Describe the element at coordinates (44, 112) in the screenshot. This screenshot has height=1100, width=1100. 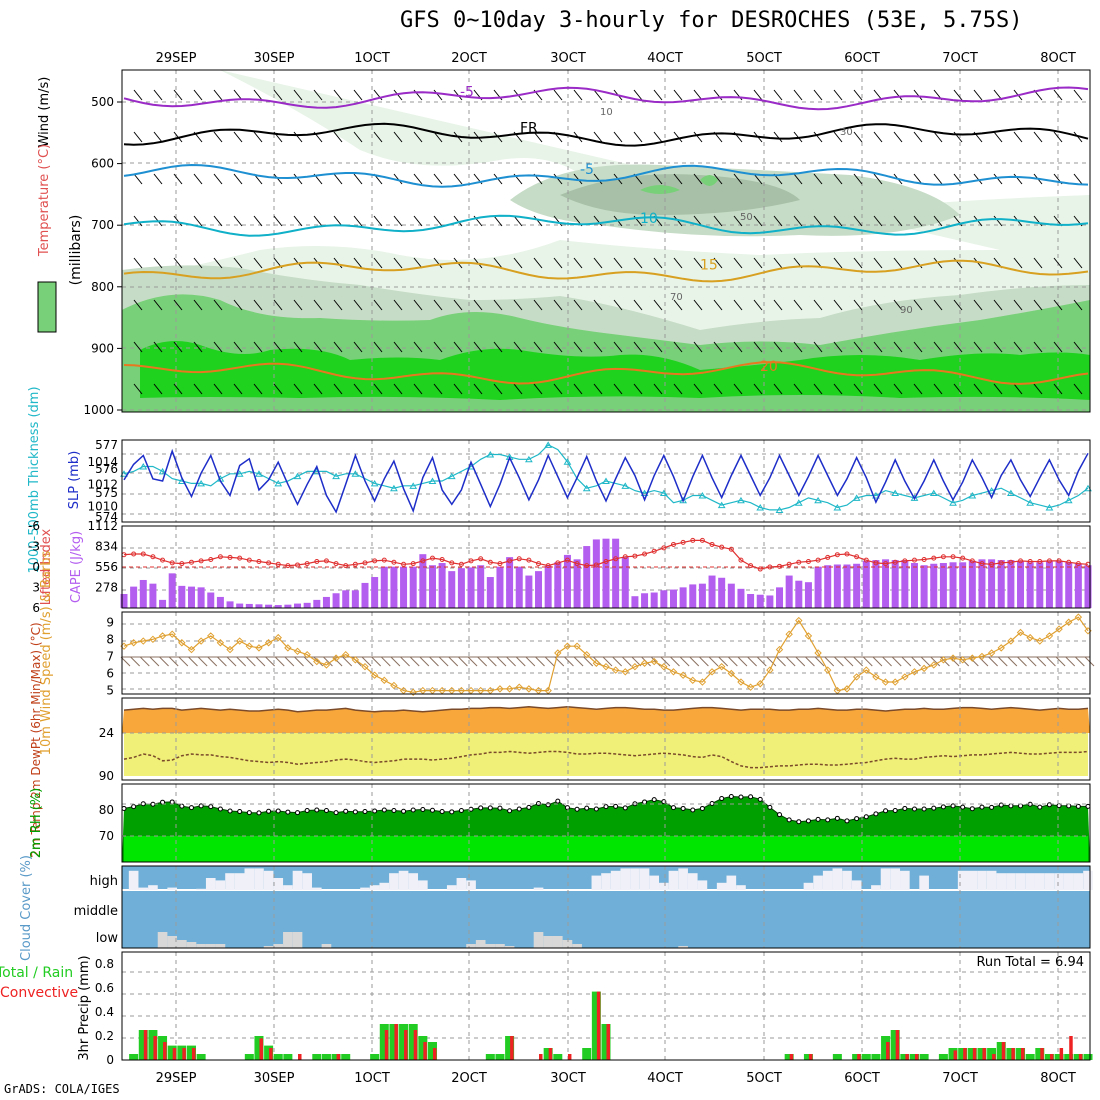
I see `panel-label: Wind (m/s)` at that location.